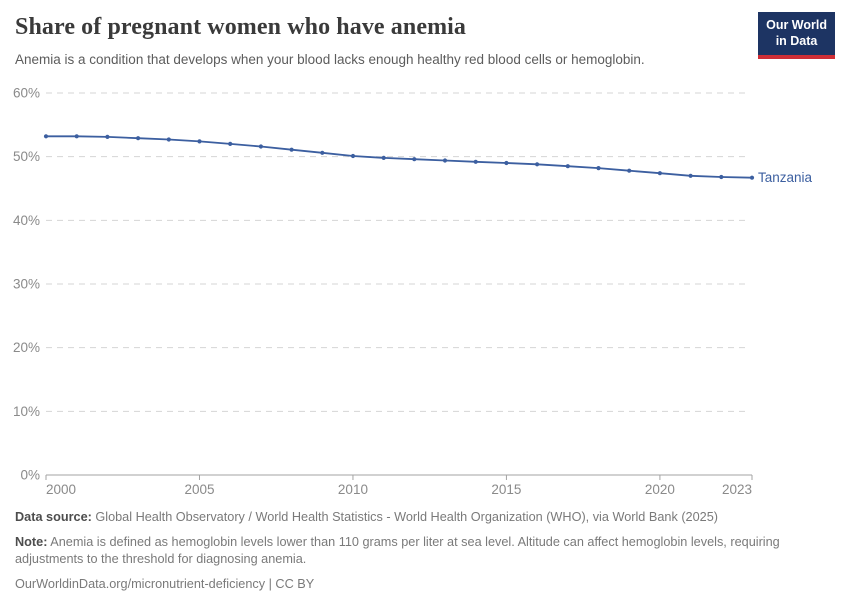  What do you see at coordinates (61, 489) in the screenshot?
I see `x-tick-label: 2000` at bounding box center [61, 489].